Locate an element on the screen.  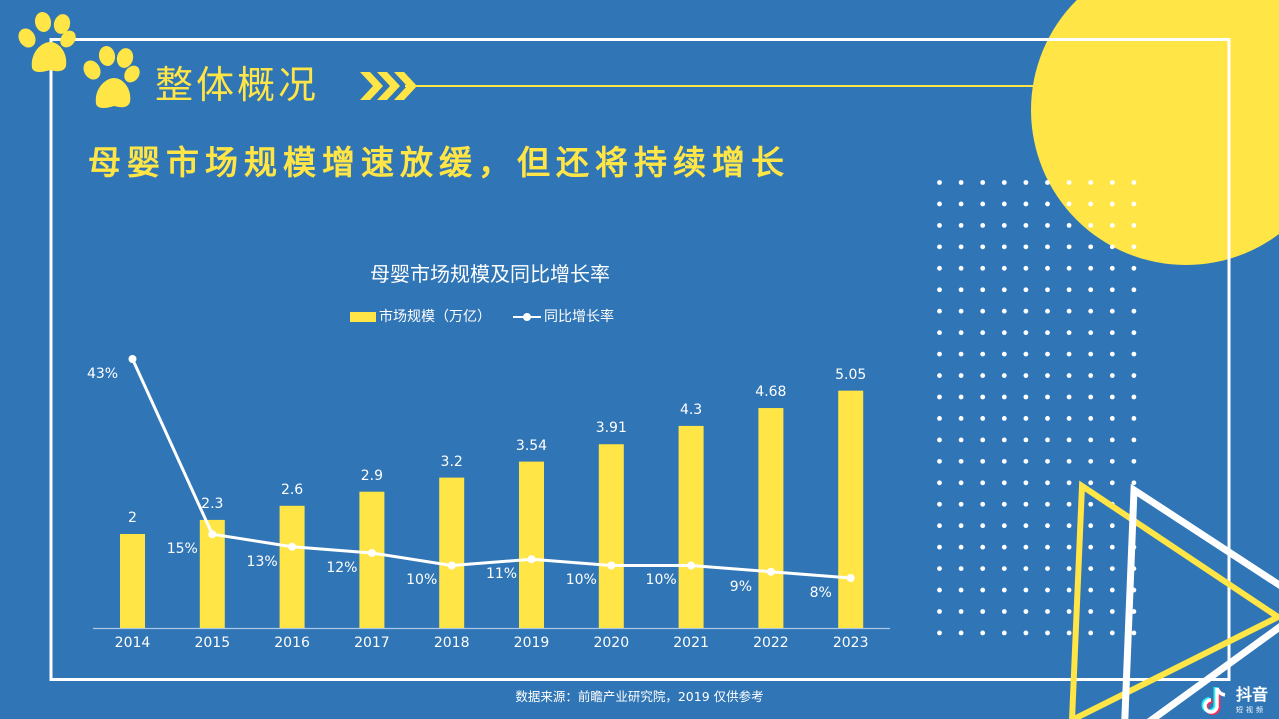
douyin-logo-icon is located at coordinates (1213, 701).